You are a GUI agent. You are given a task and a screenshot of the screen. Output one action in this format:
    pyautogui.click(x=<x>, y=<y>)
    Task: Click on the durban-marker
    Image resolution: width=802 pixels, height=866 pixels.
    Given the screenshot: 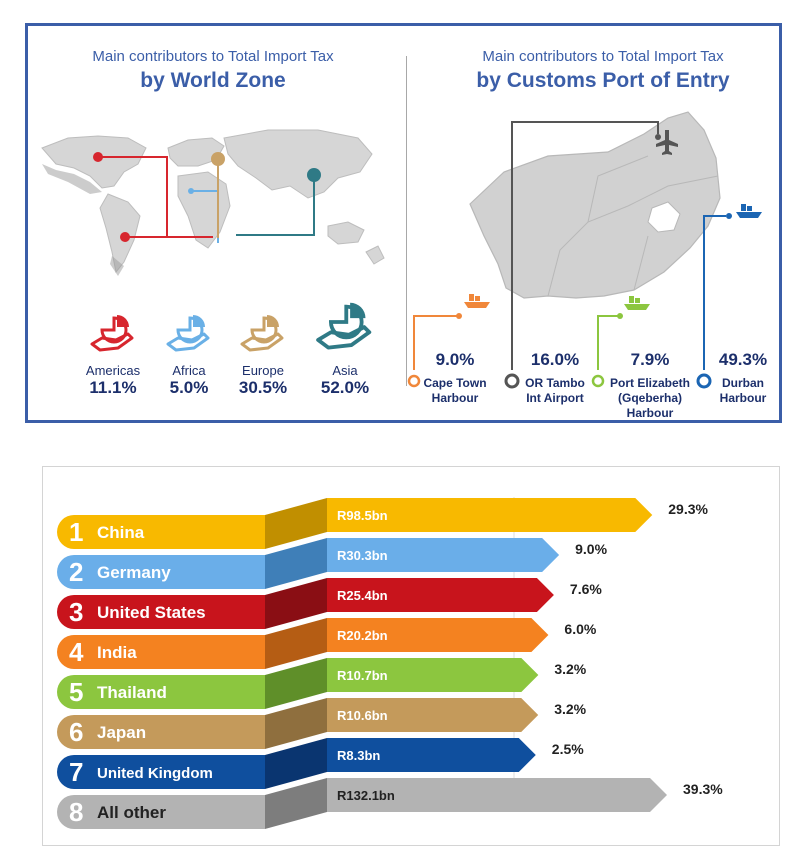 What is the action you would take?
    pyautogui.click(x=729, y=216)
    